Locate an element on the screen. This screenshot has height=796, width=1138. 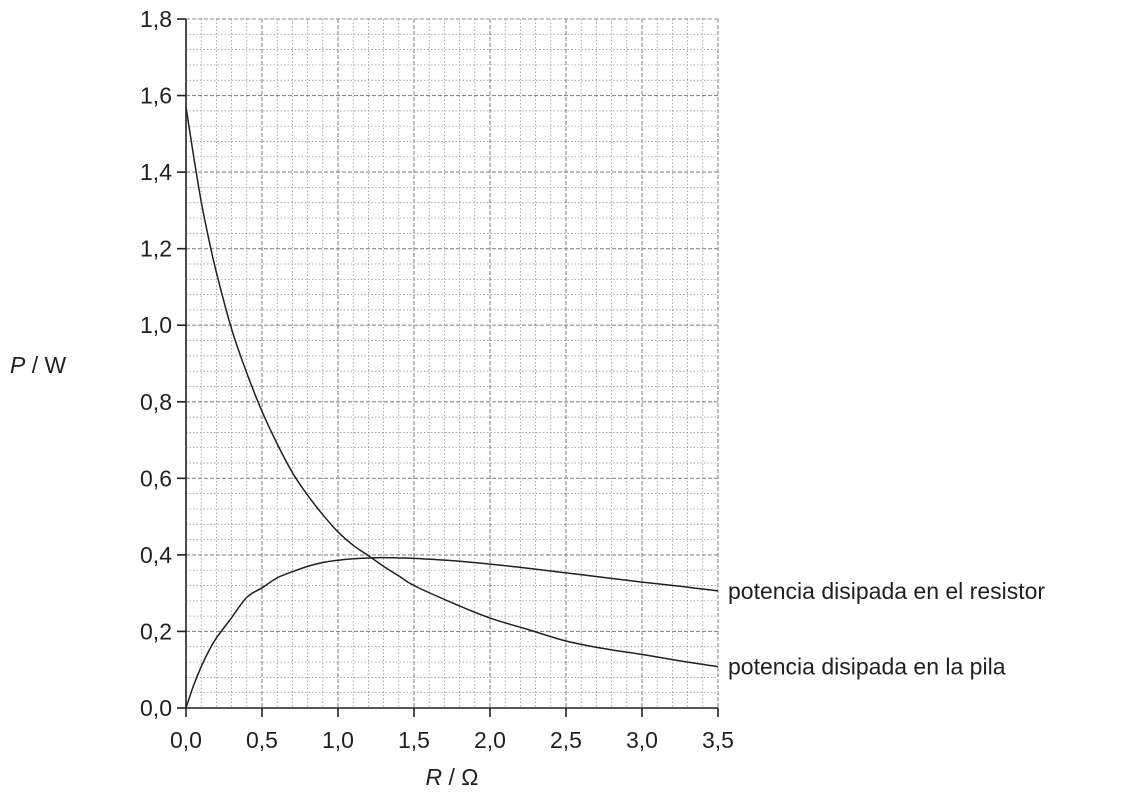
x-tick-label: 3,5 is located at coordinates (718, 740).